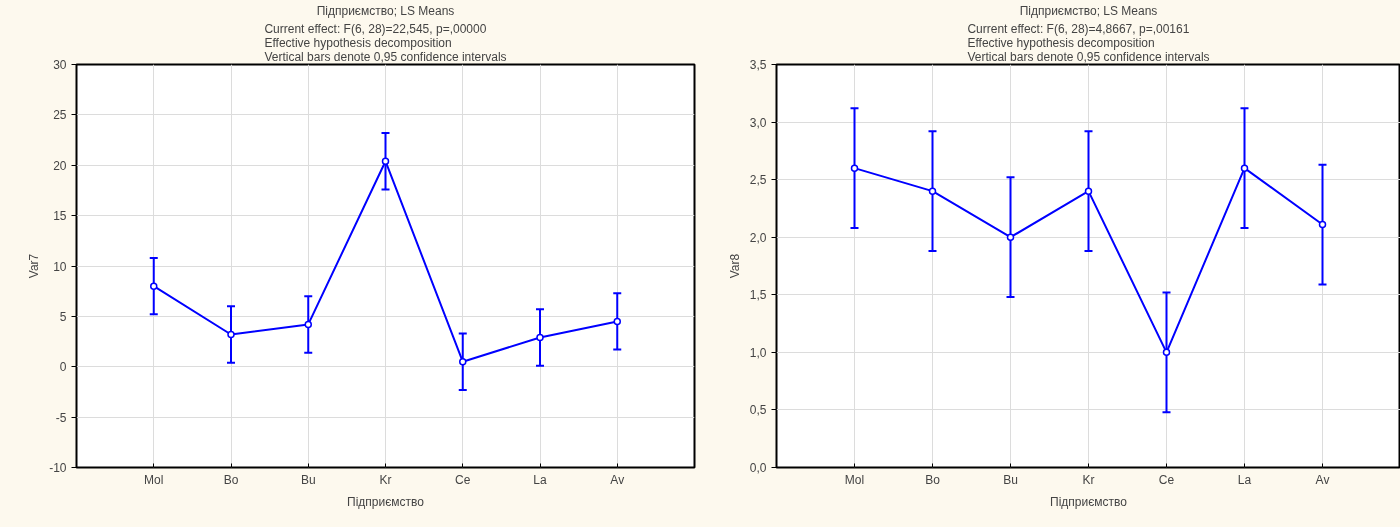 The height and width of the screenshot is (527, 1400). What do you see at coordinates (758, 237) in the screenshot?
I see `y-tick-label: 2,0` at bounding box center [758, 237].